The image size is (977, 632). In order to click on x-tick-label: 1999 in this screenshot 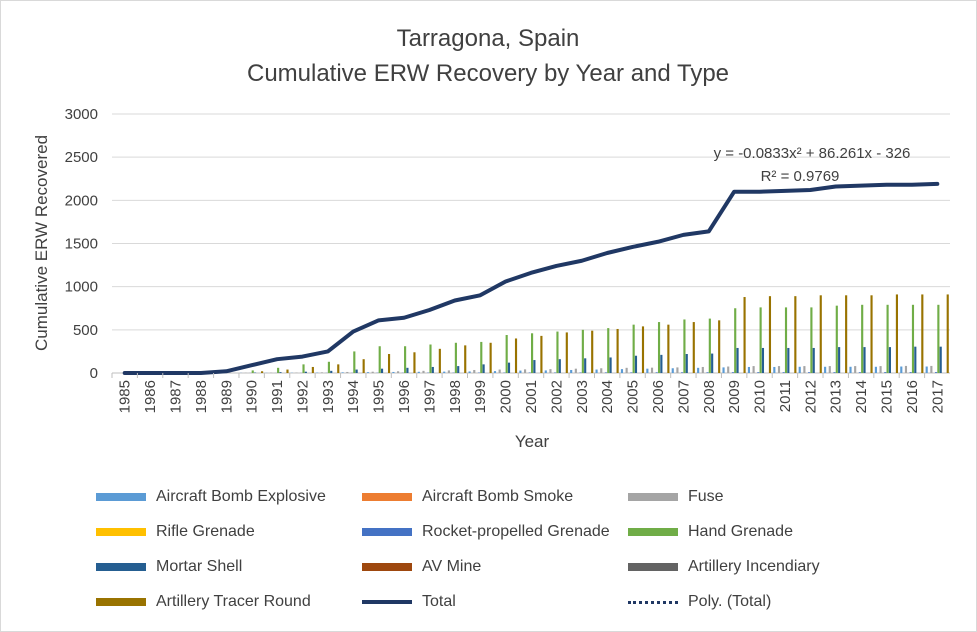, I will do `click(480, 396)`.